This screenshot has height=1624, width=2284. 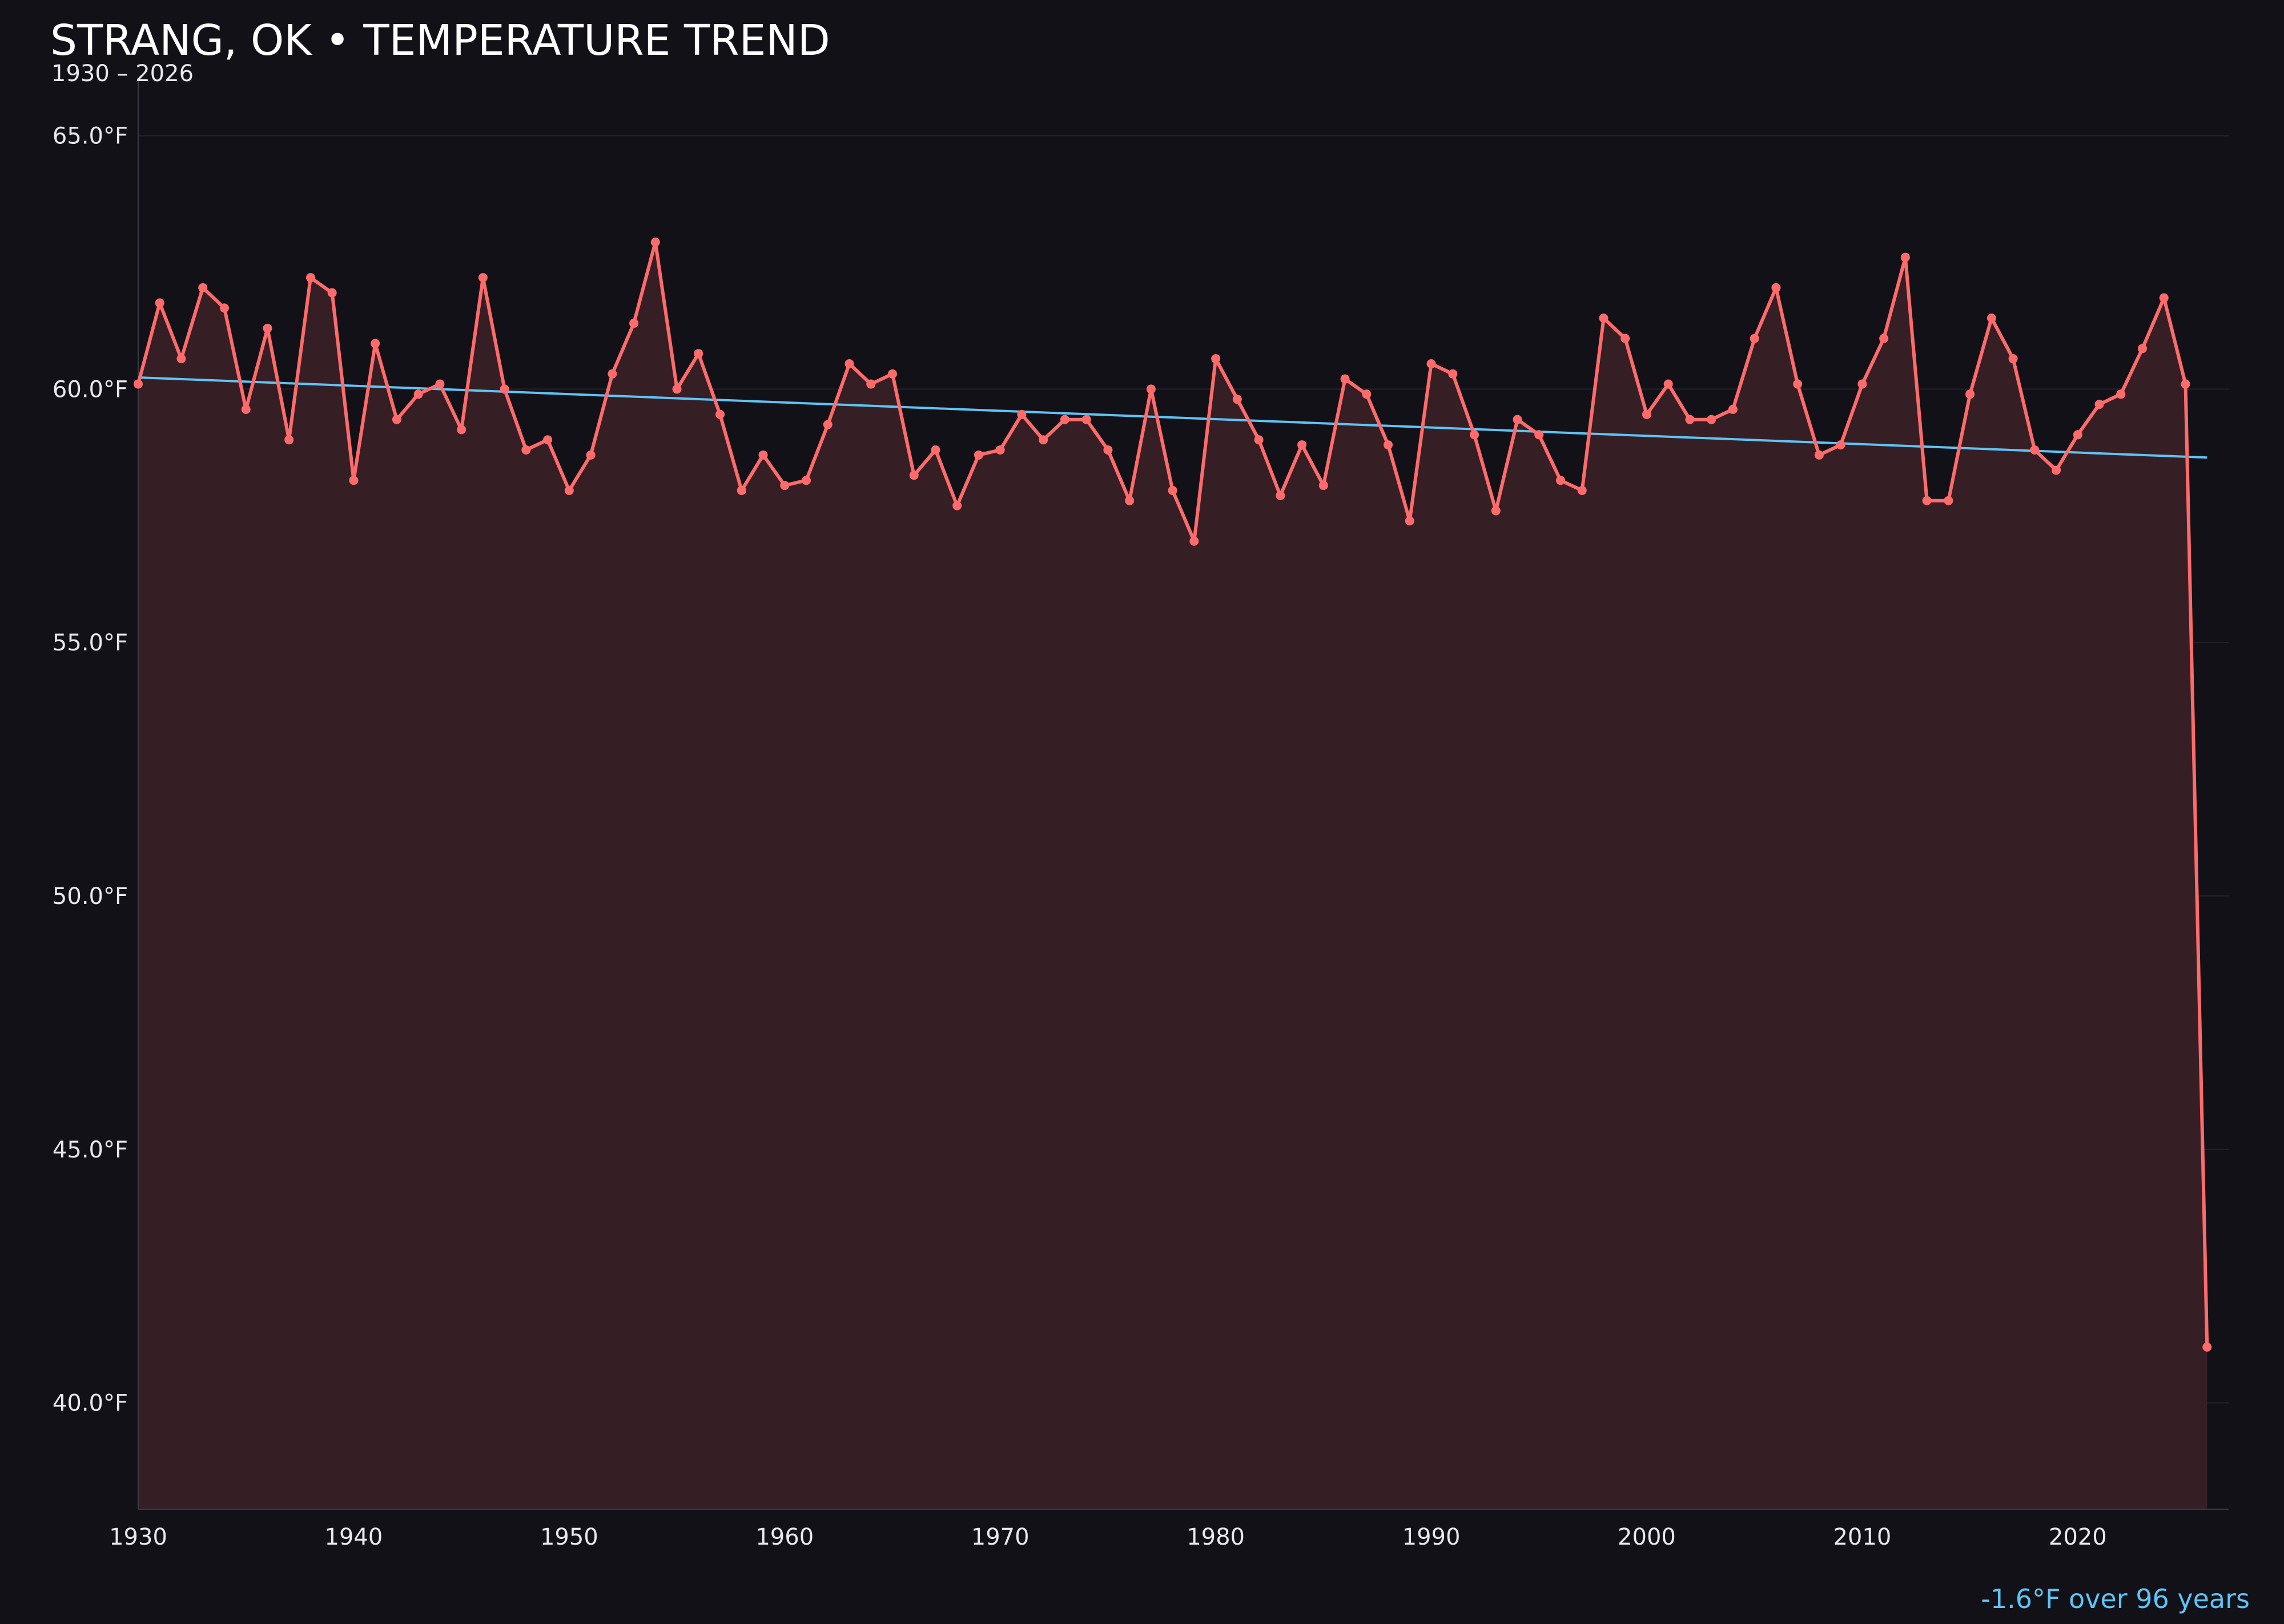 I want to click on y-tick-label: 50.0°F, so click(x=90, y=896).